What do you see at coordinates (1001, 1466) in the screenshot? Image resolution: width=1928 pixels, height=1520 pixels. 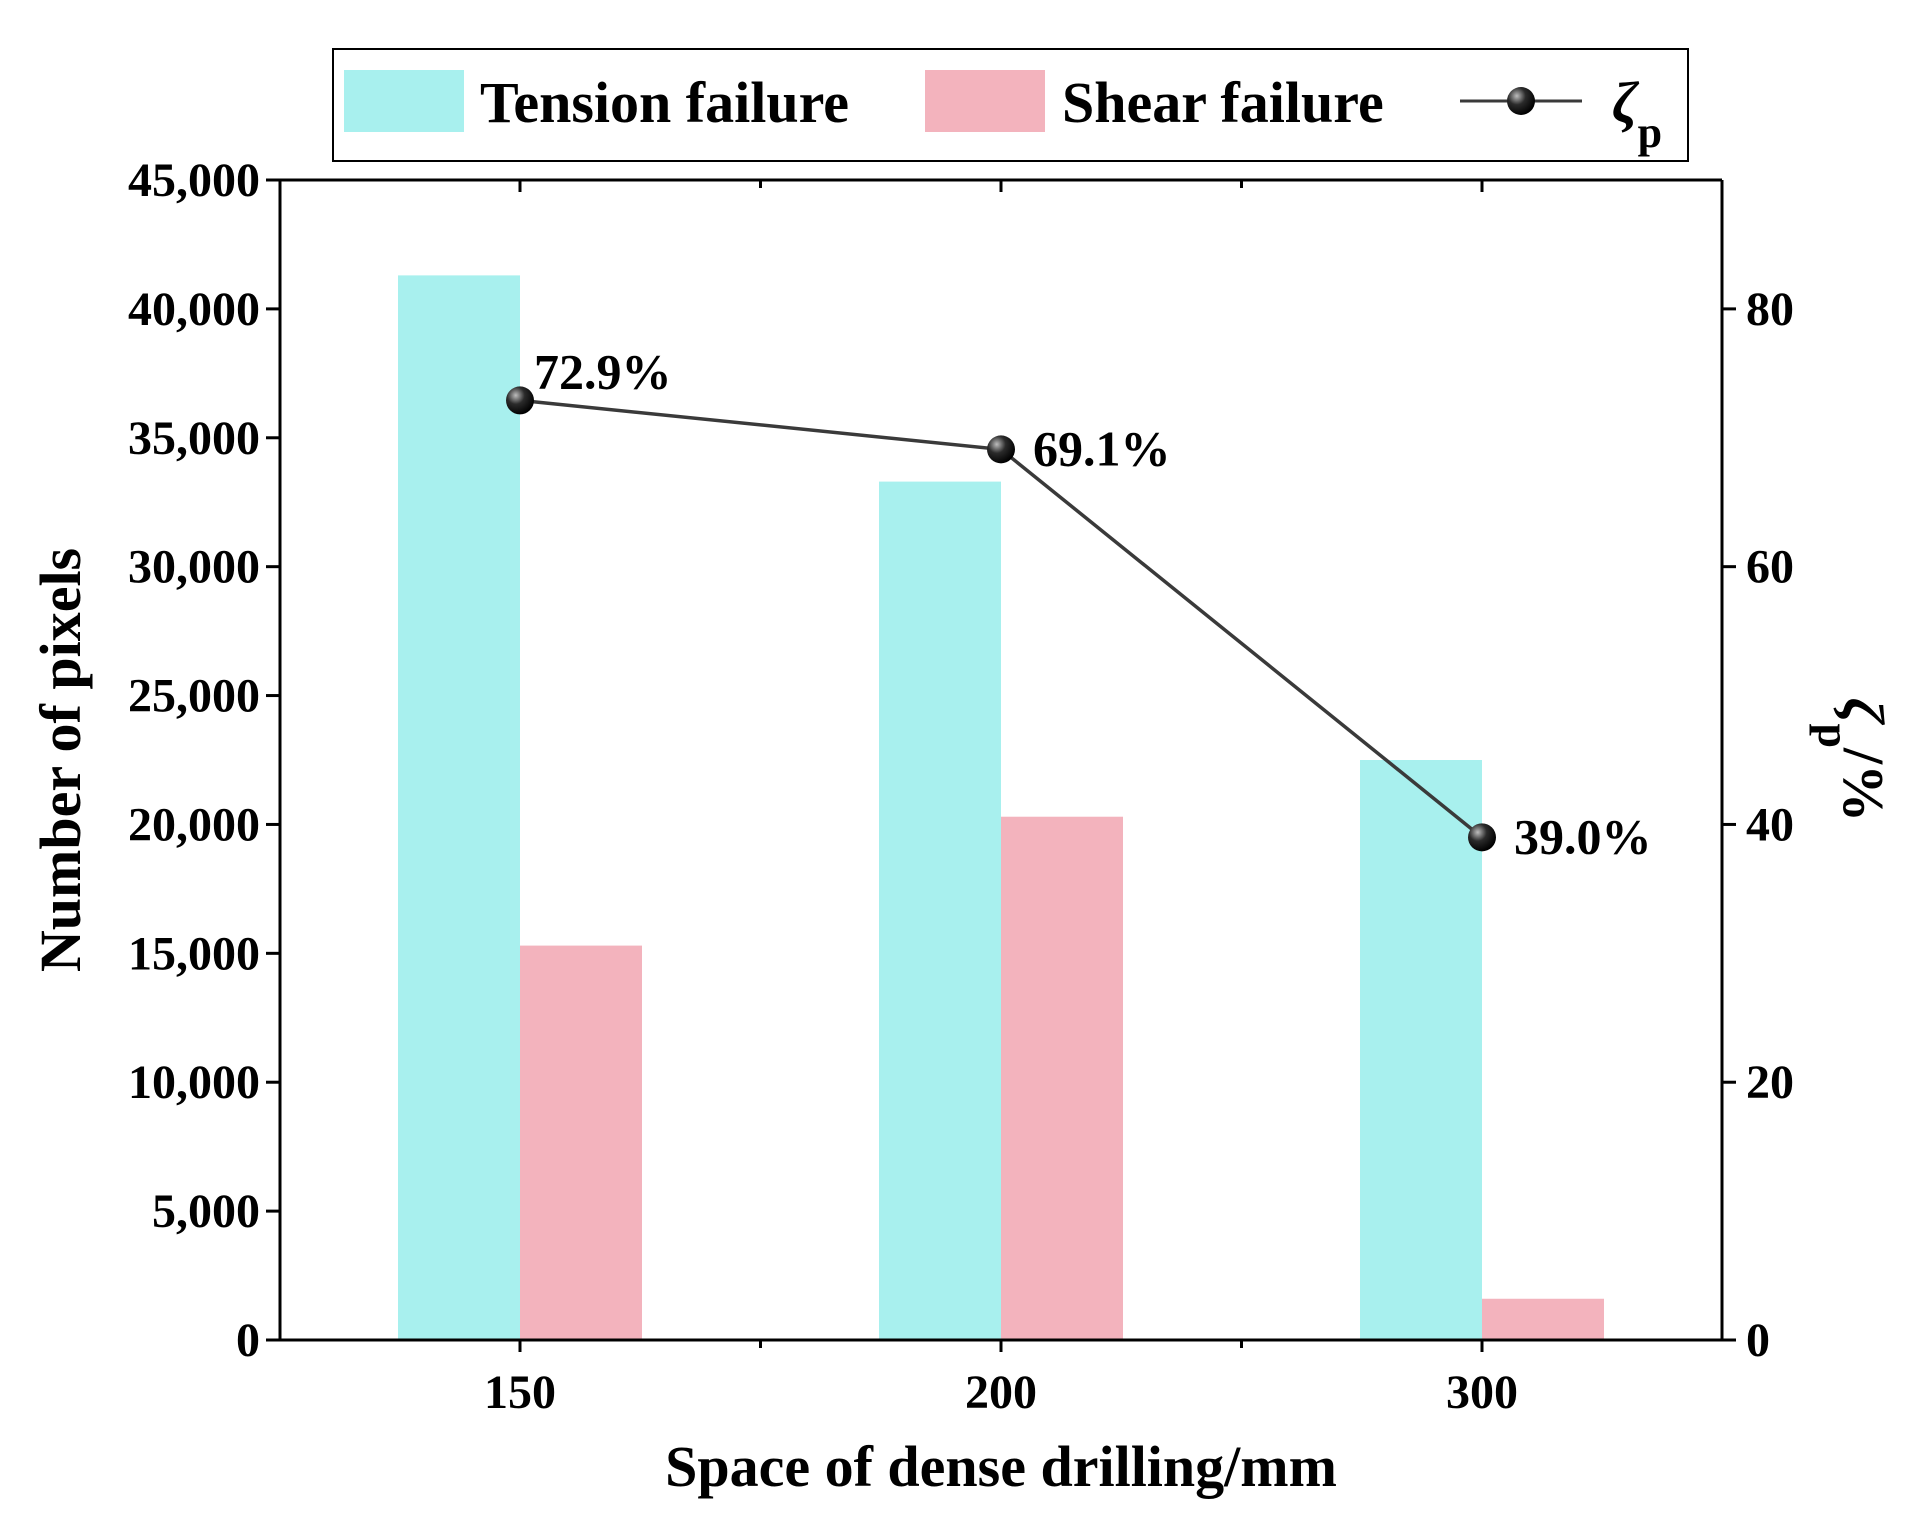 I see `x-axis-title: Space of dense drilling/mm` at bounding box center [1001, 1466].